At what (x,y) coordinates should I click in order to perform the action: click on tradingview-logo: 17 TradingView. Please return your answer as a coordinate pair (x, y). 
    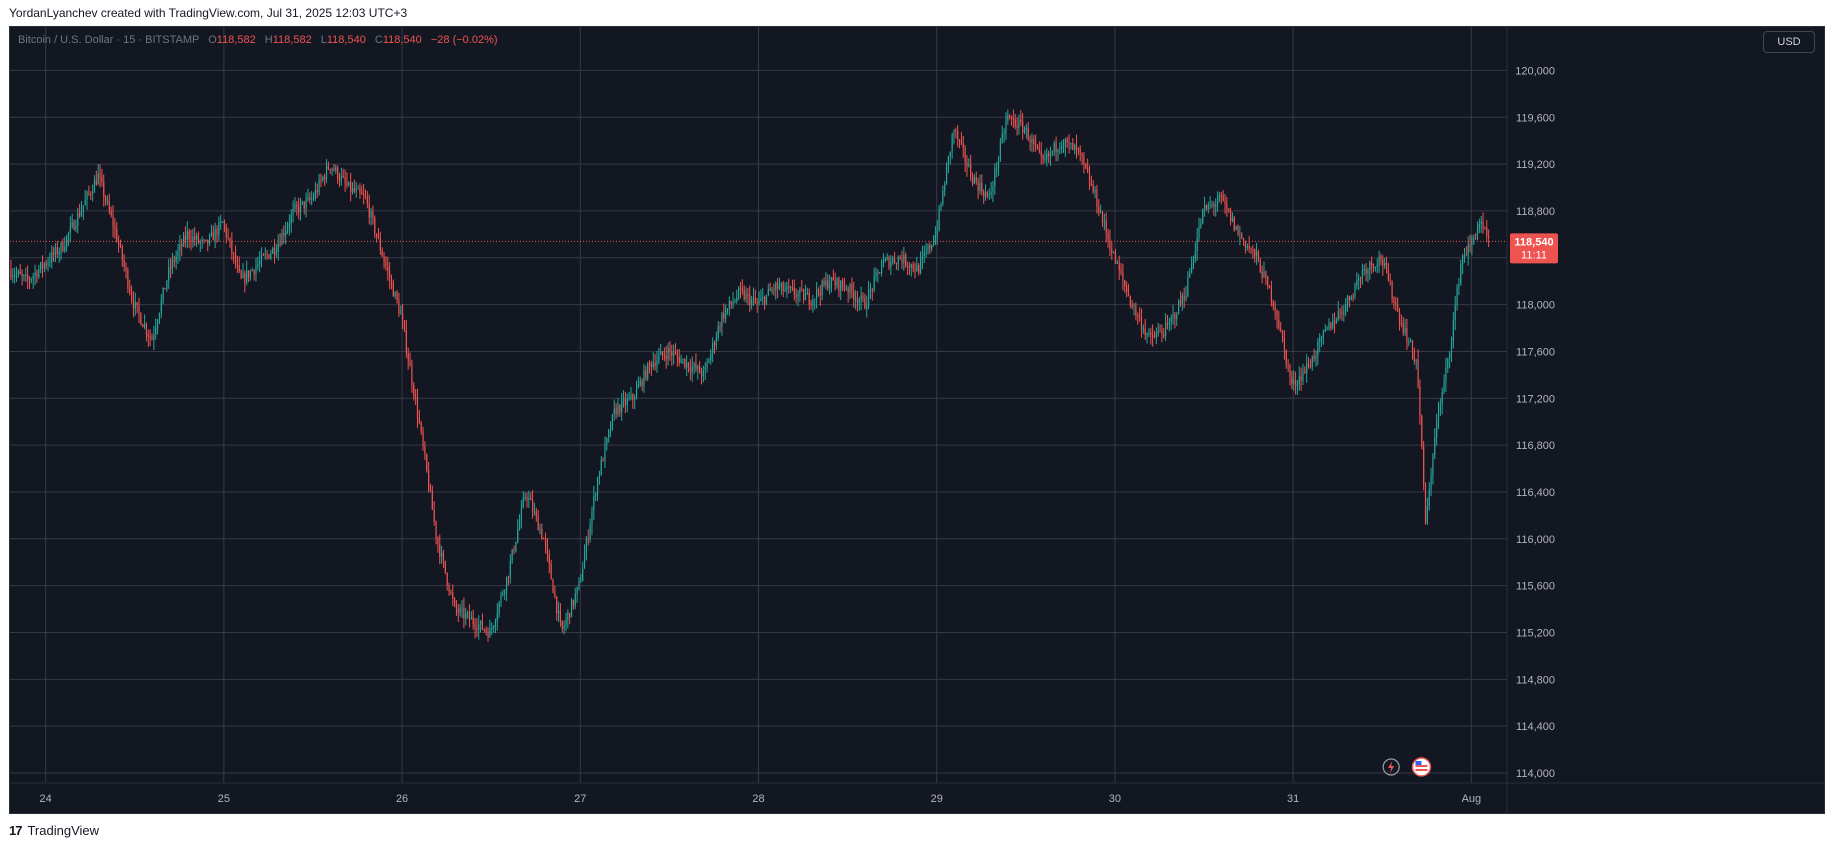
    Looking at the image, I should click on (54, 830).